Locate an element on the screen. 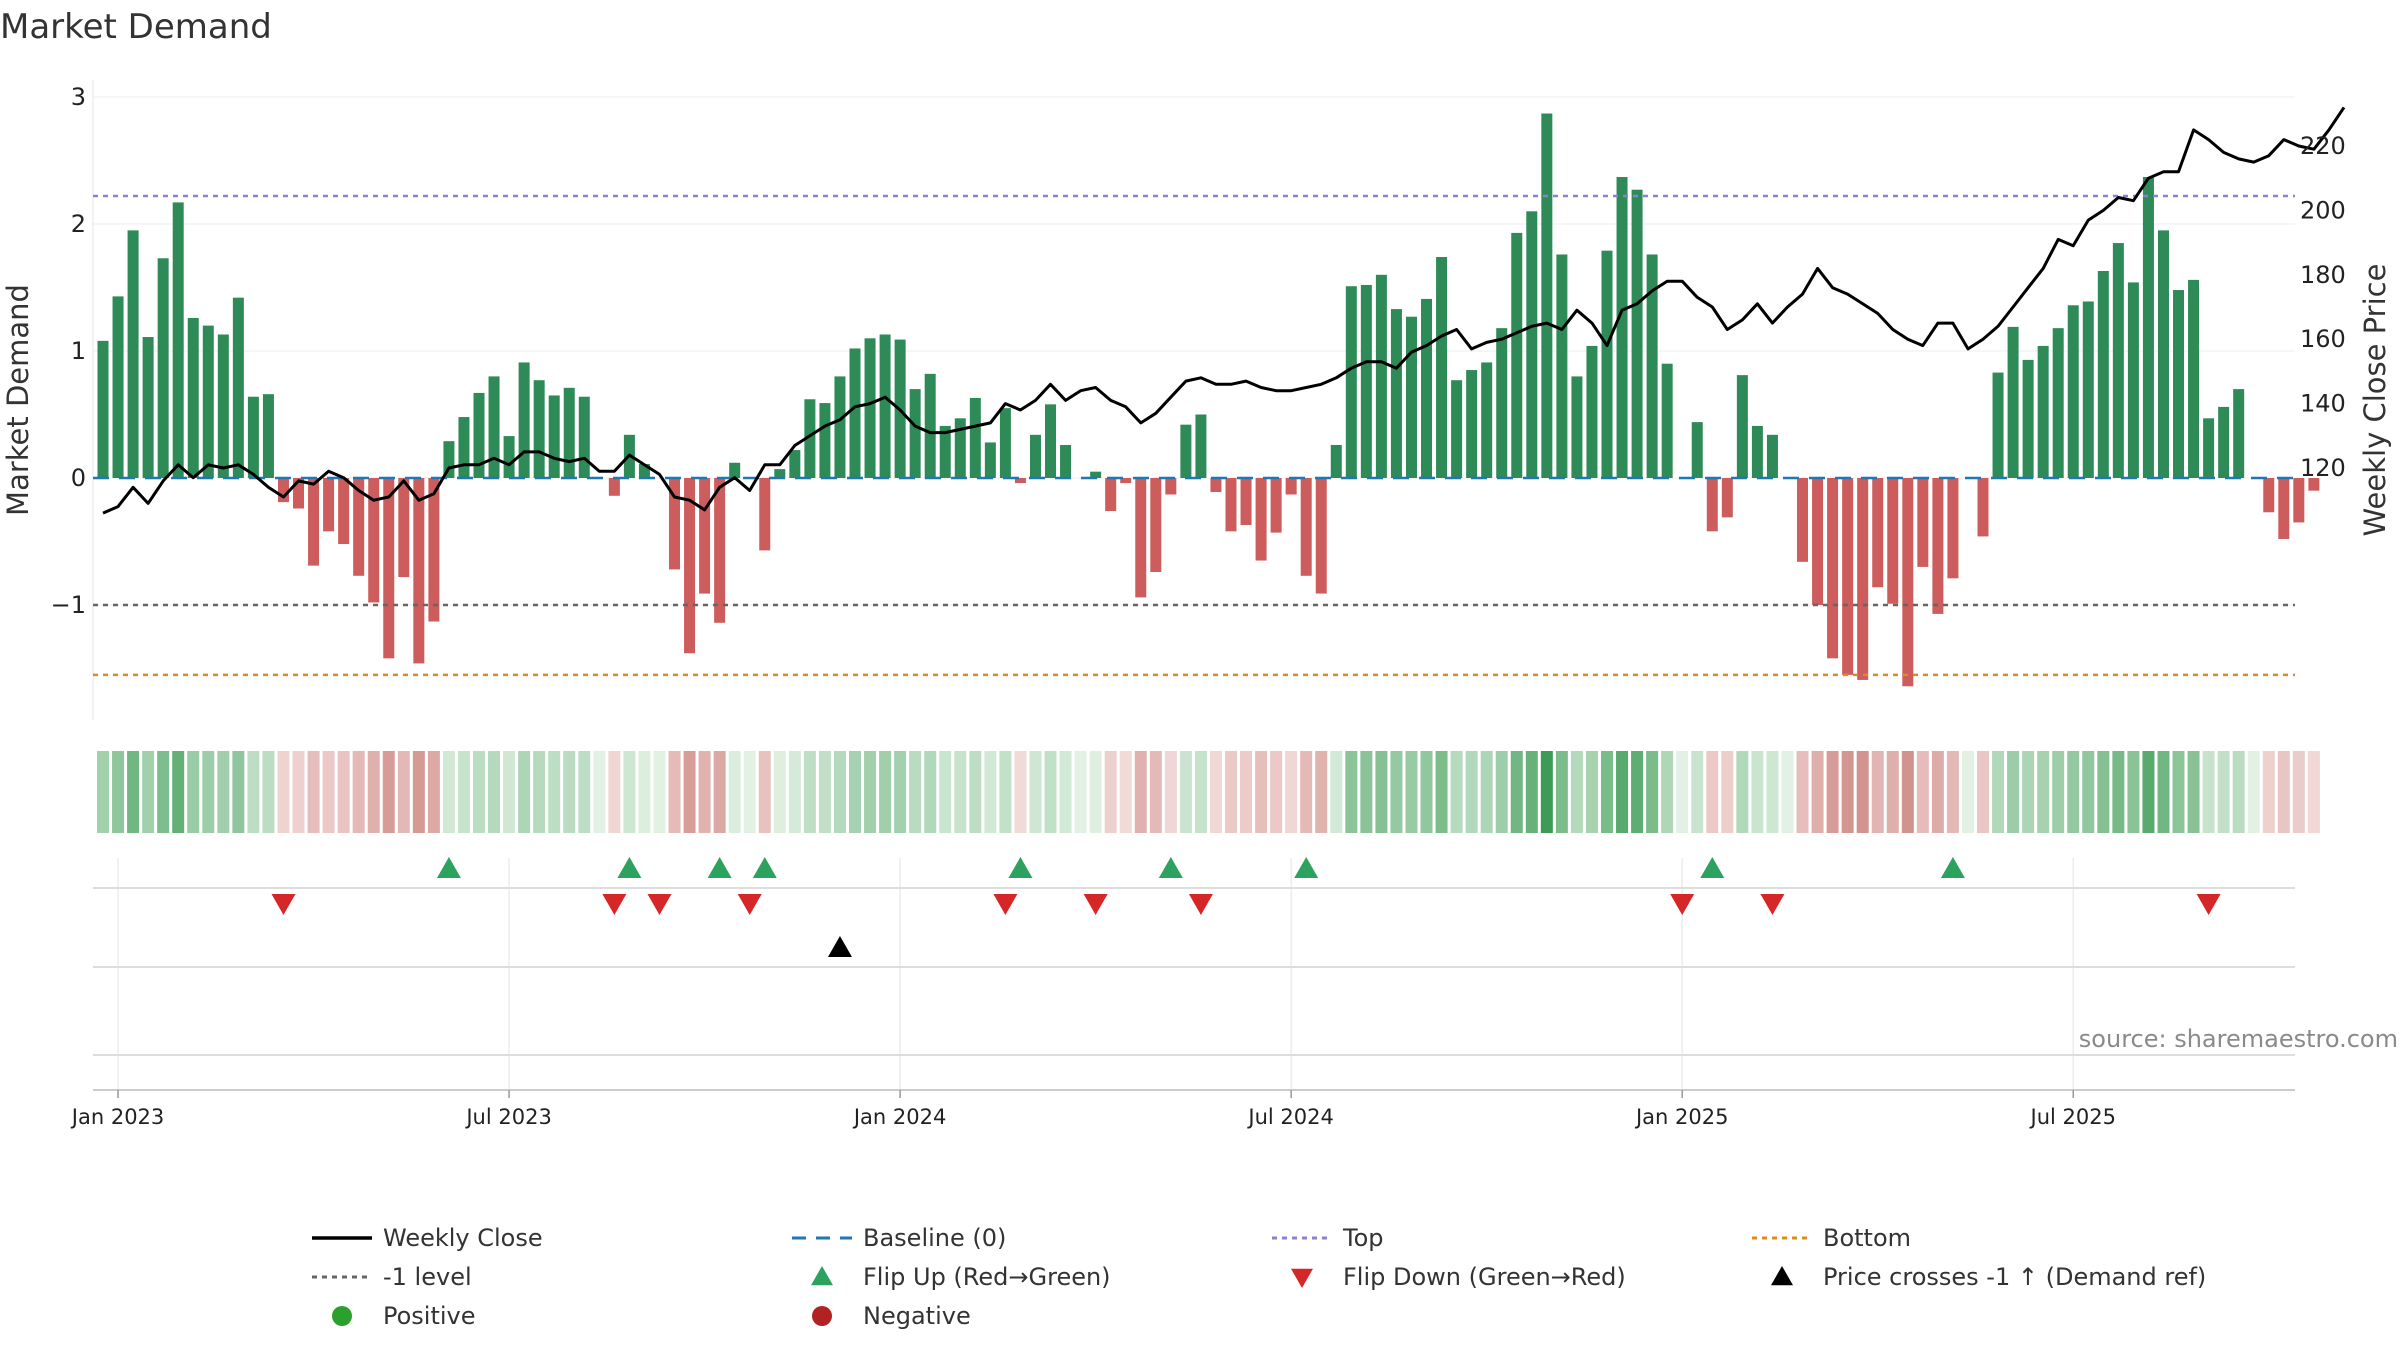  y2-tick-label: 140 is located at coordinates (2323, 404).